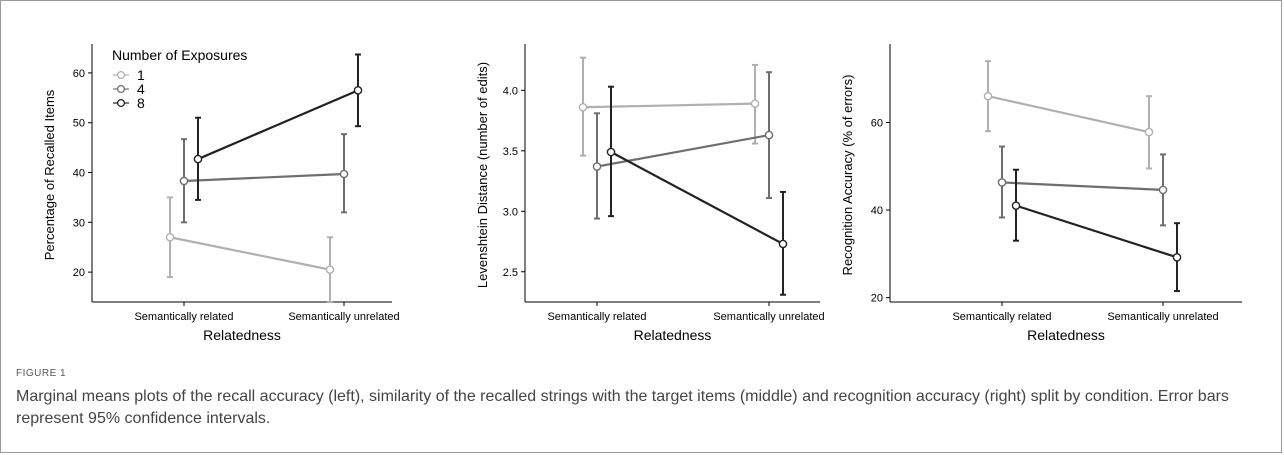  I want to click on y-tick-label: 4.0, so click(510, 91).